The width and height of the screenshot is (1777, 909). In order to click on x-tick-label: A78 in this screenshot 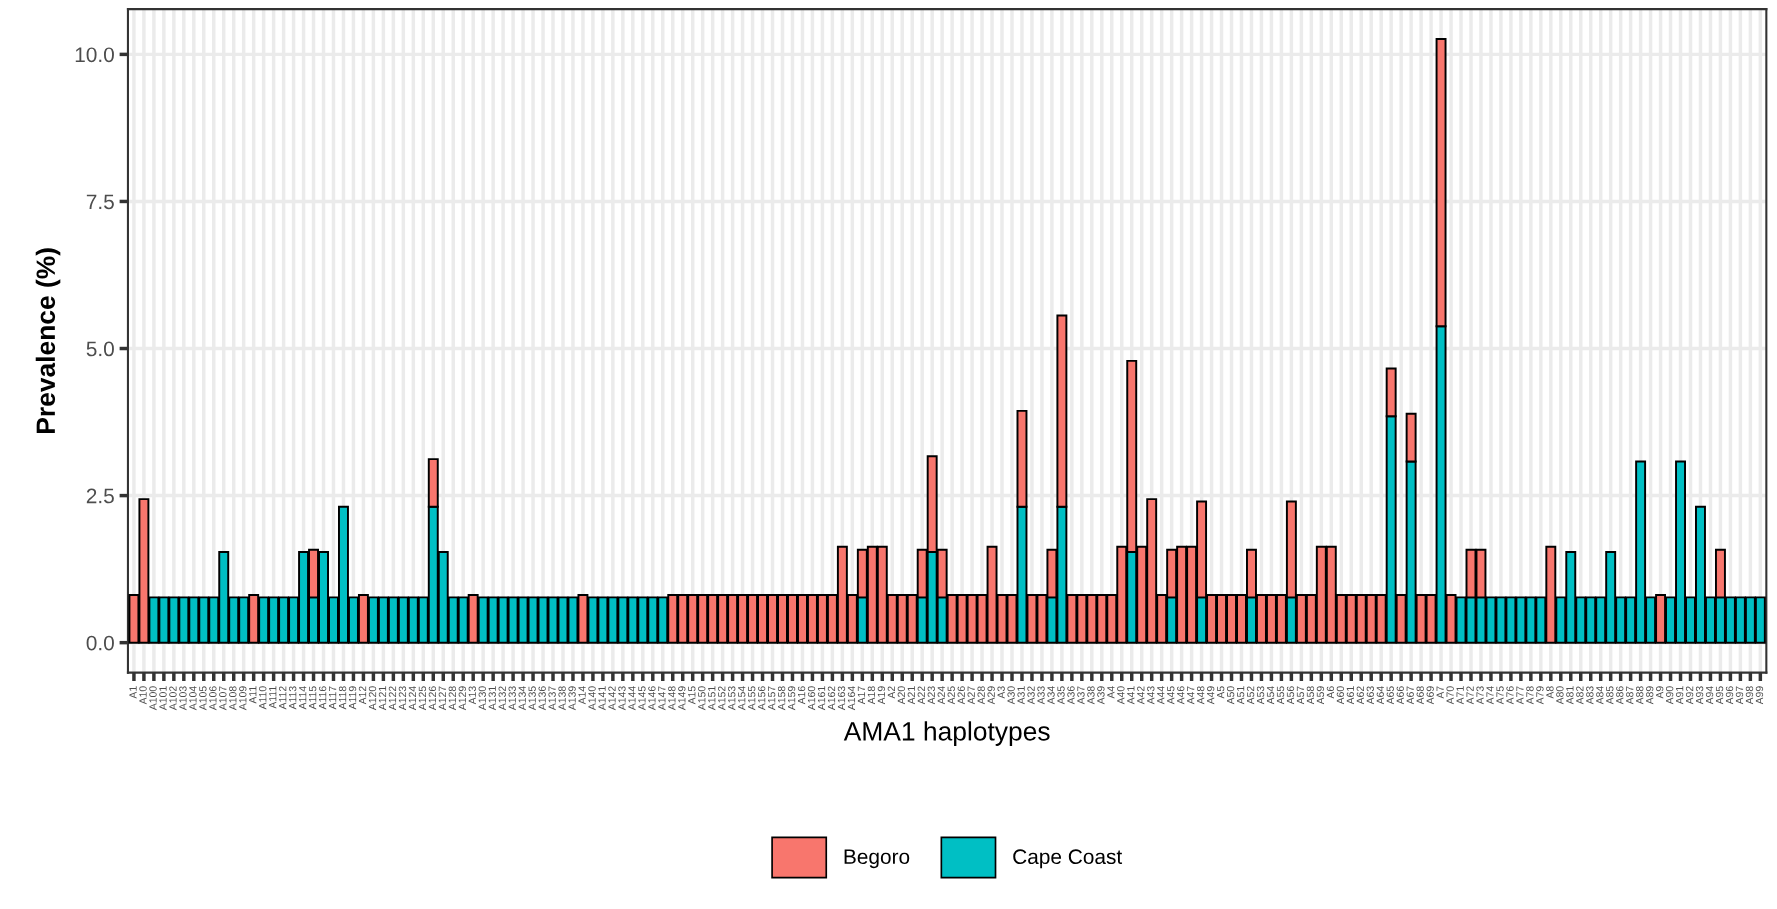, I will do `click(1530, 695)`.